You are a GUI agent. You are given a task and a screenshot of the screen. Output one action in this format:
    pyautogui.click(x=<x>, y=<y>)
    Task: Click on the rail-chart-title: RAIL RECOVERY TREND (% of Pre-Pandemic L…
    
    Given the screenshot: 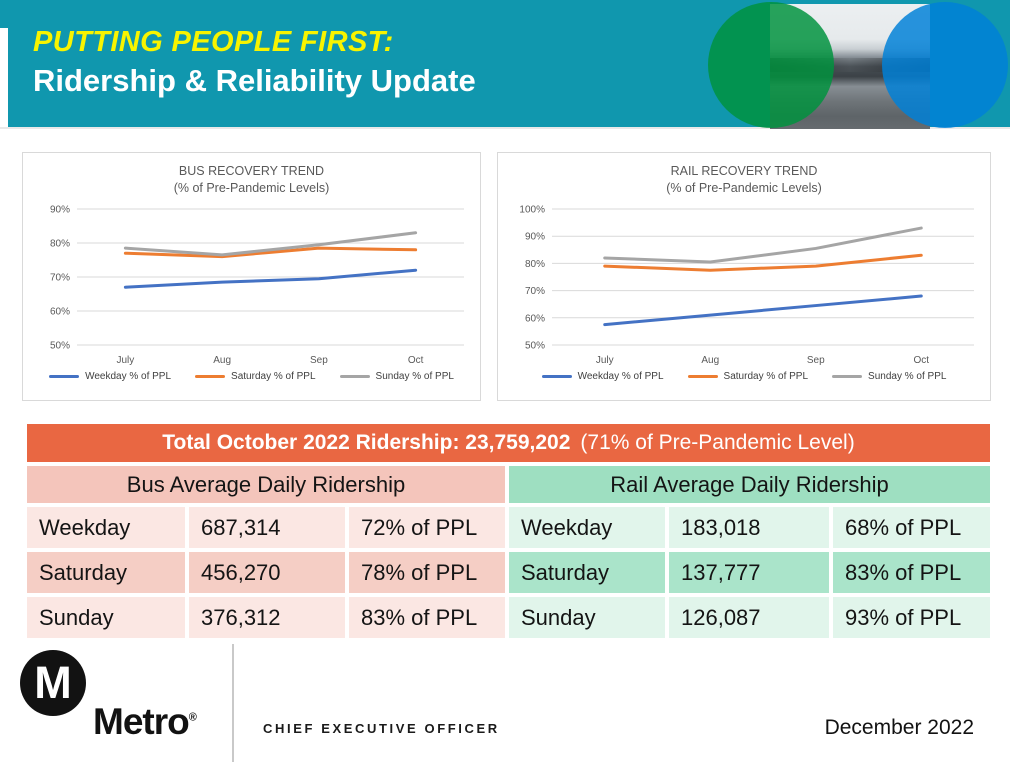 What is the action you would take?
    pyautogui.click(x=744, y=179)
    